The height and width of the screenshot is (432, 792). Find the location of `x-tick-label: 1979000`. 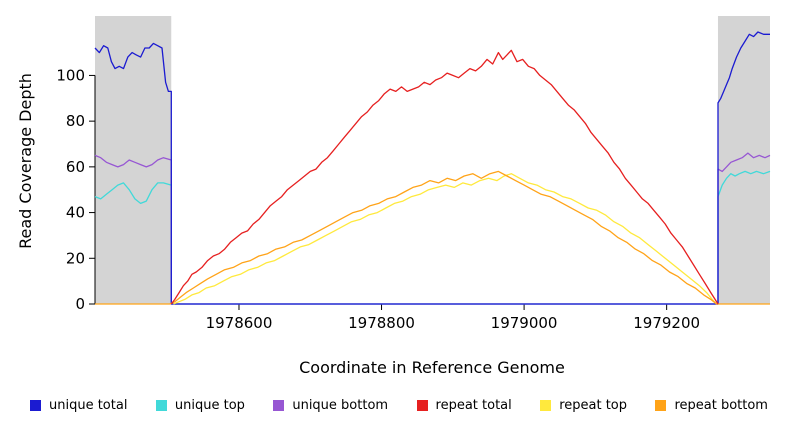

x-tick-label: 1979000 is located at coordinates (524, 323).